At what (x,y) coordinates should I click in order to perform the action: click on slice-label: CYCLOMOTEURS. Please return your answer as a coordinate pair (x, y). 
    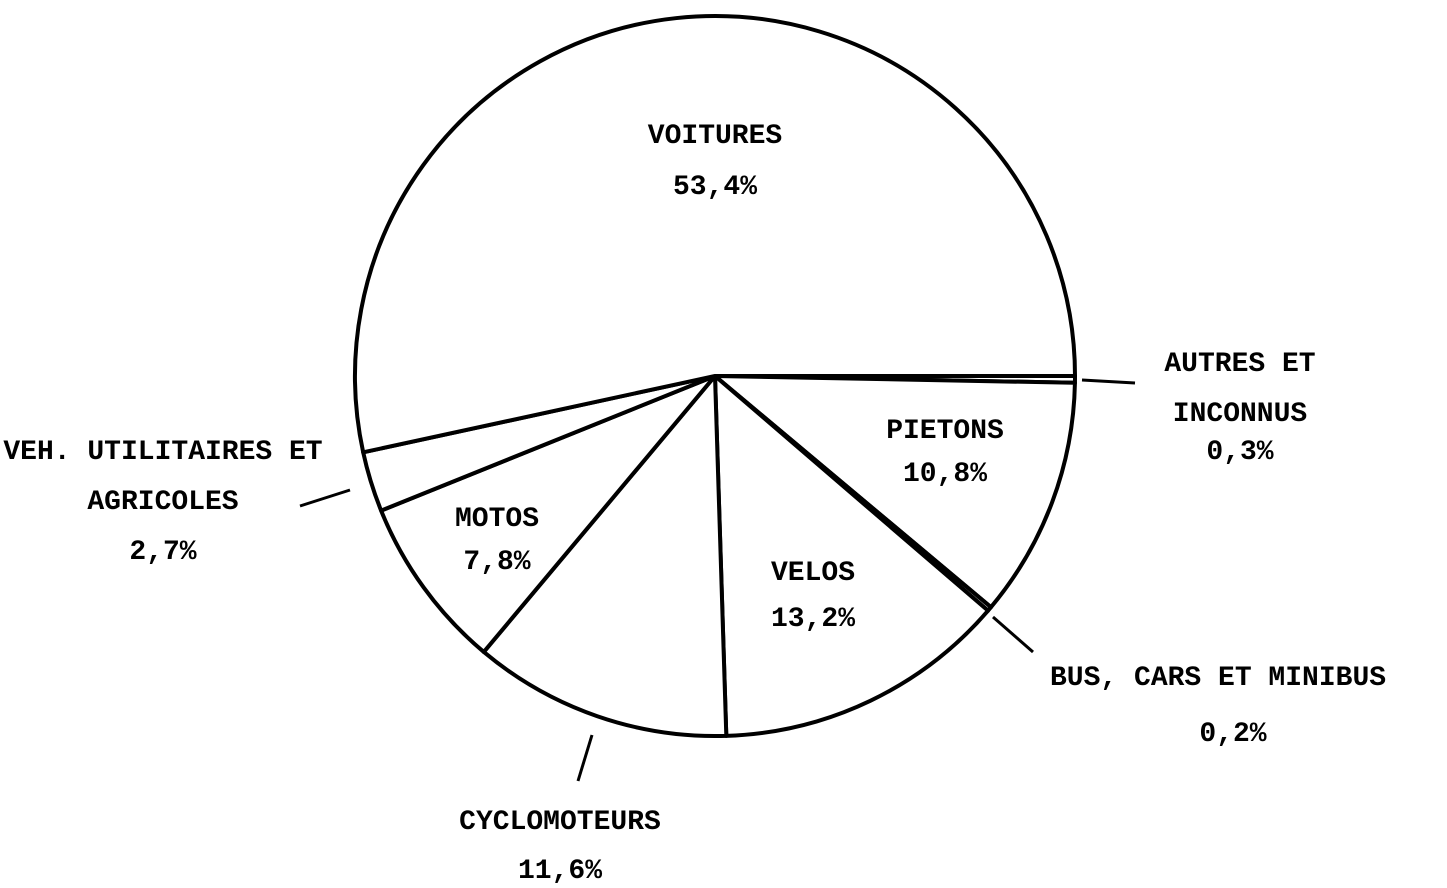
    Looking at the image, I should click on (560, 822).